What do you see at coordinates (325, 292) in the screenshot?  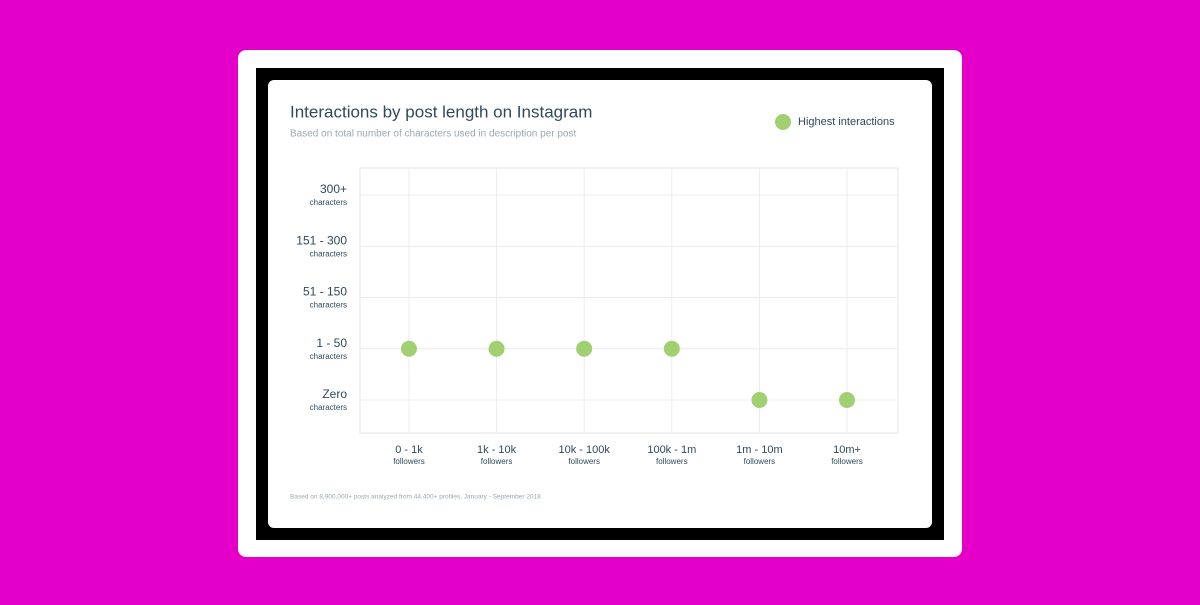 I see `y-tick-label: 51 - 150` at bounding box center [325, 292].